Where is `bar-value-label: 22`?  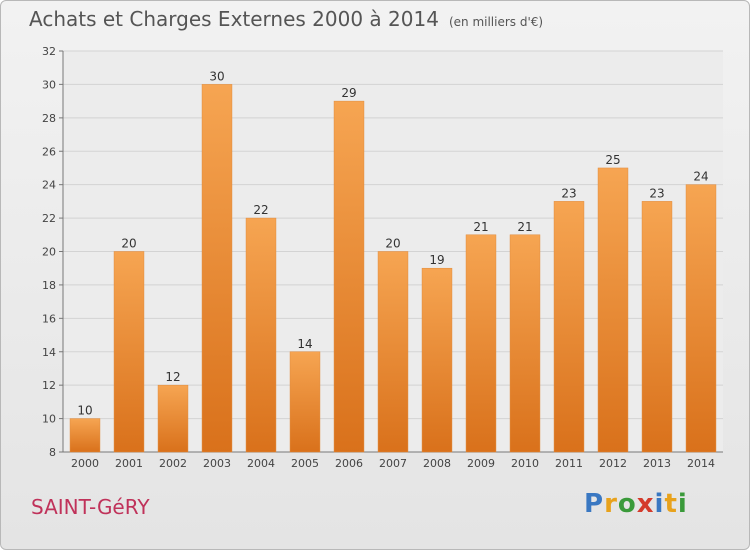 bar-value-label: 22 is located at coordinates (260, 210).